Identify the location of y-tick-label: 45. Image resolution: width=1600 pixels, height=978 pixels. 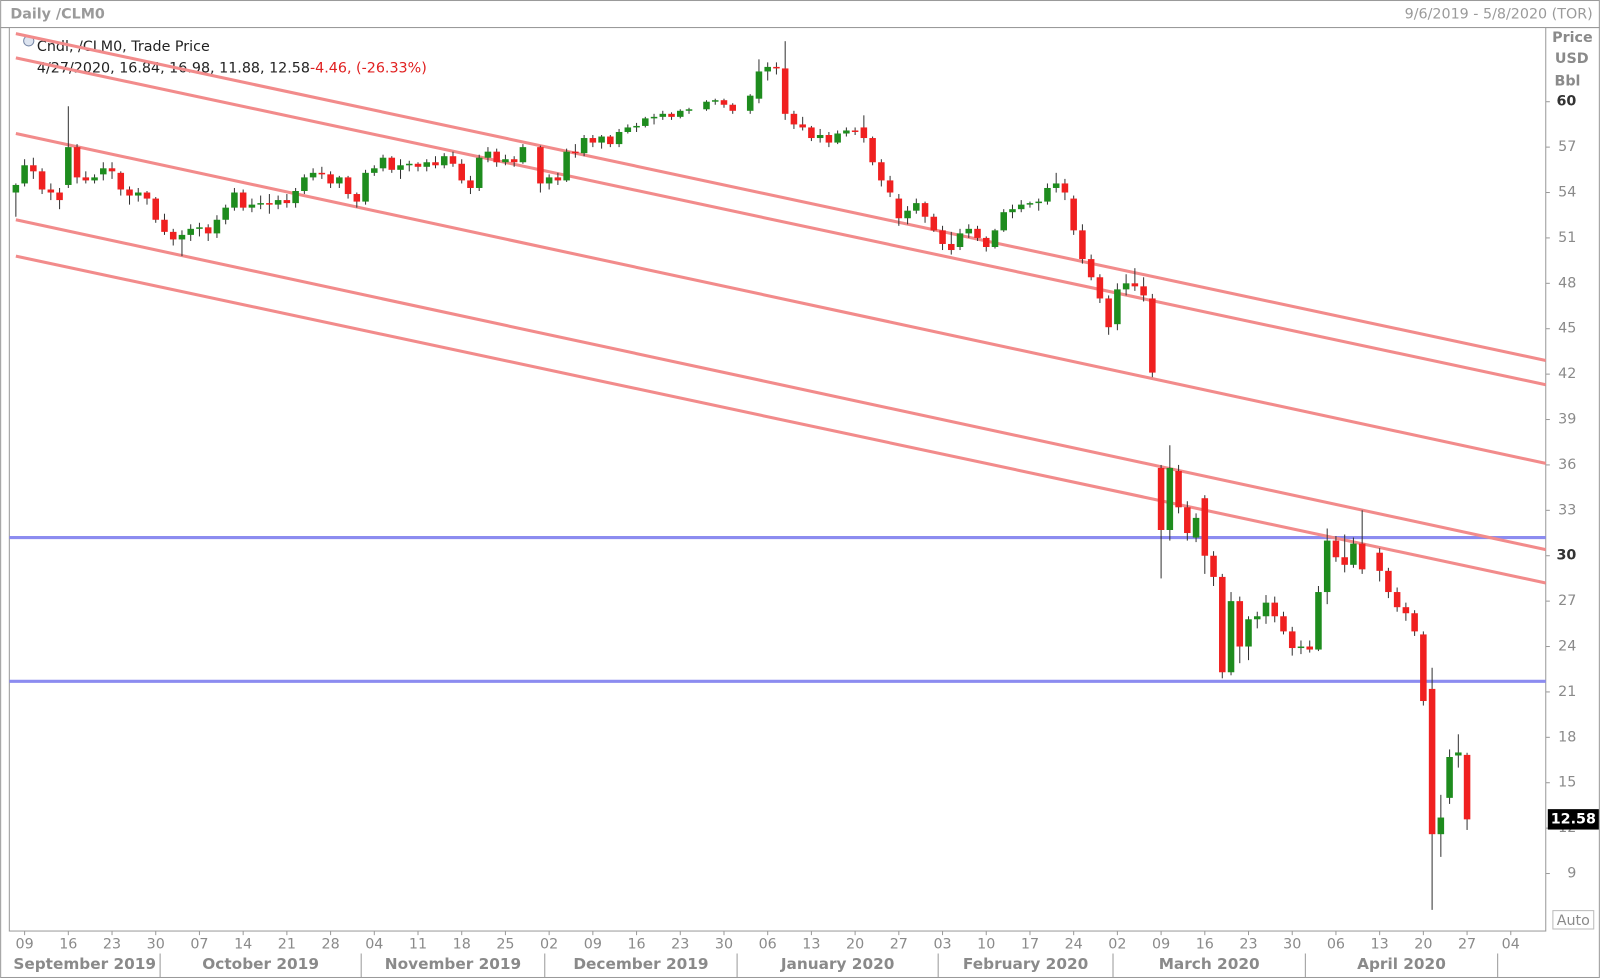
(1567, 329).